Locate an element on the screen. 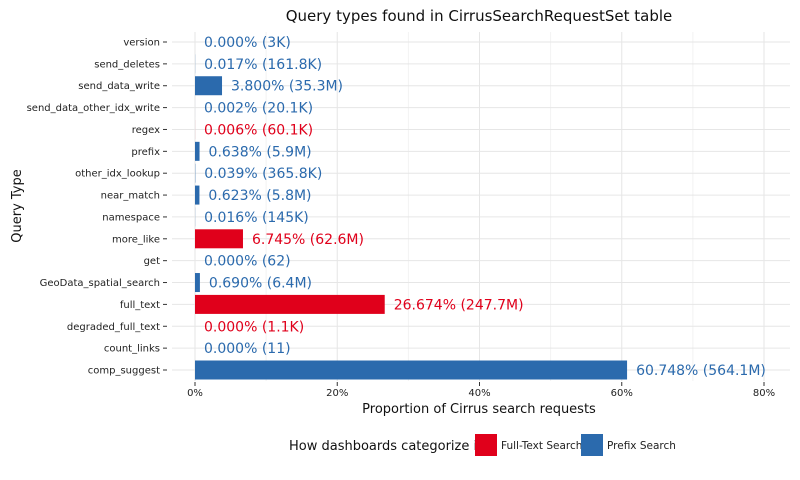 The width and height of the screenshot is (800, 480). data-label-send_data_other_idx_write: 0.002% (20.1K) is located at coordinates (258, 109).